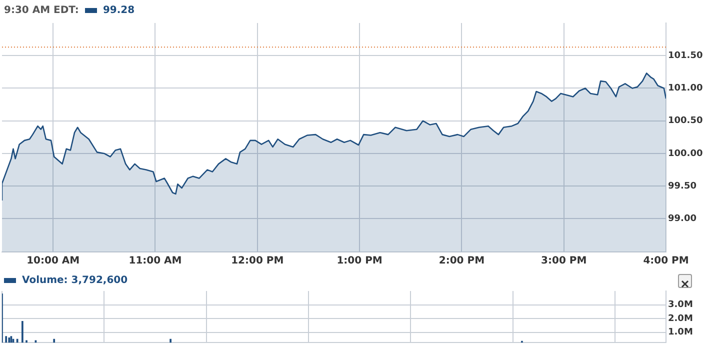 Image resolution: width=706 pixels, height=346 pixels. I want to click on y-tick-label: 99.00, so click(682, 219).